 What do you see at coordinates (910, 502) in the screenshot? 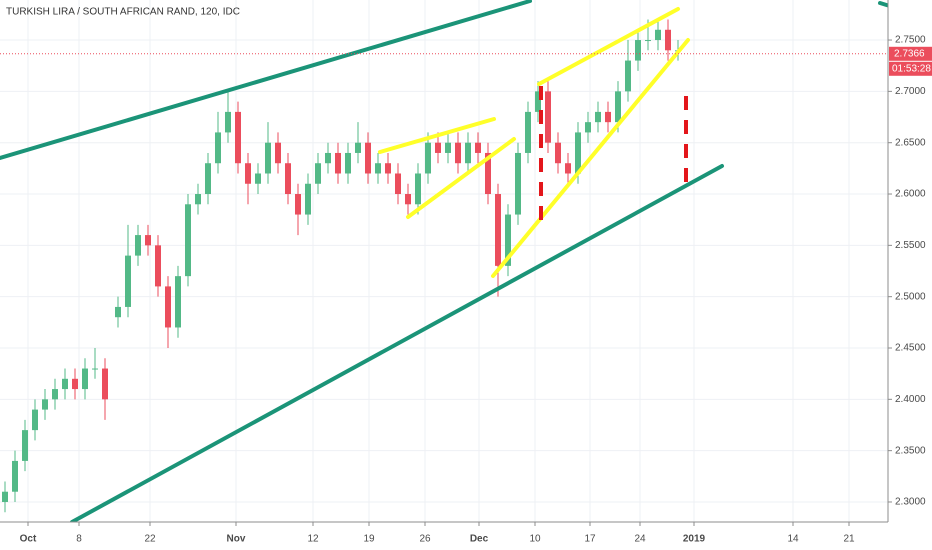
I see `y-tick-label: 2.3000` at bounding box center [910, 502].